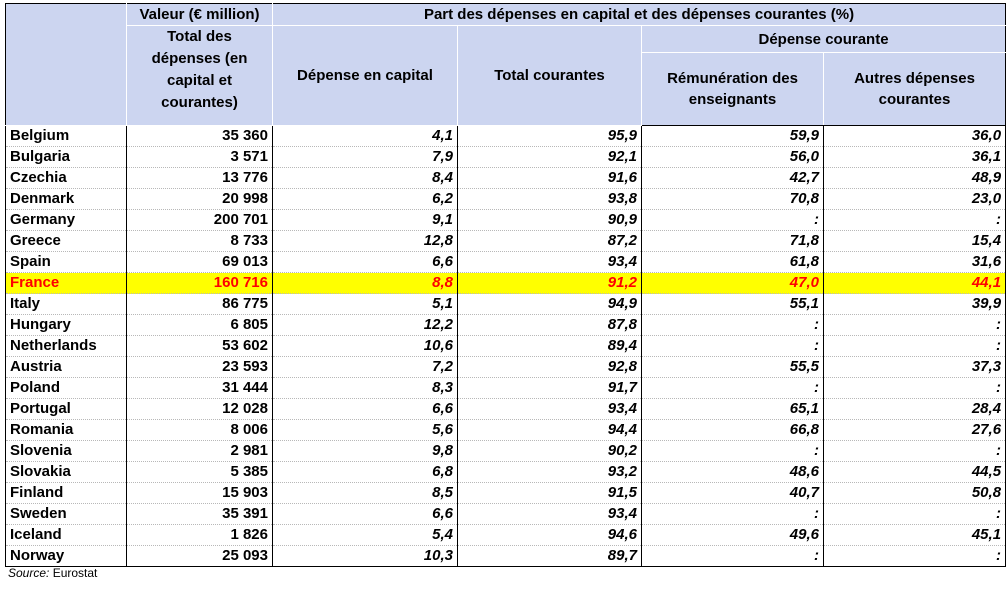  Describe the element at coordinates (914, 472) in the screenshot. I see `autres-cell: 44,5` at that location.